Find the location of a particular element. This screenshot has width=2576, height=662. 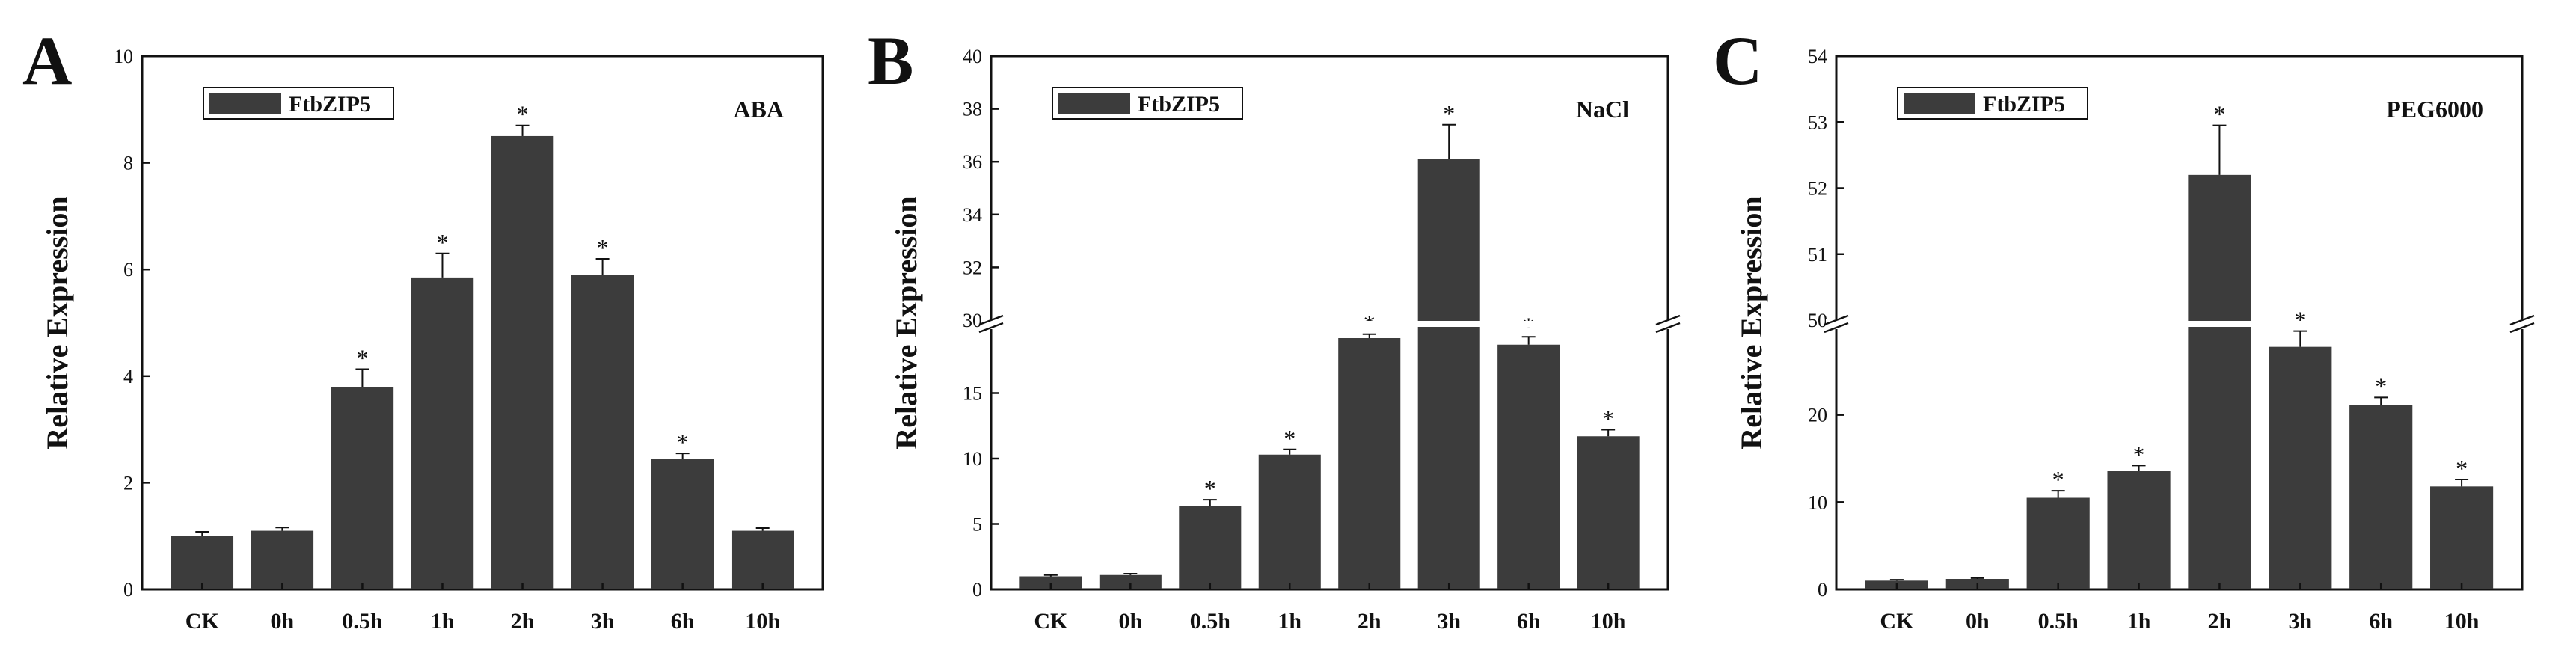

y-tick-label: 54 is located at coordinates (1817, 57).